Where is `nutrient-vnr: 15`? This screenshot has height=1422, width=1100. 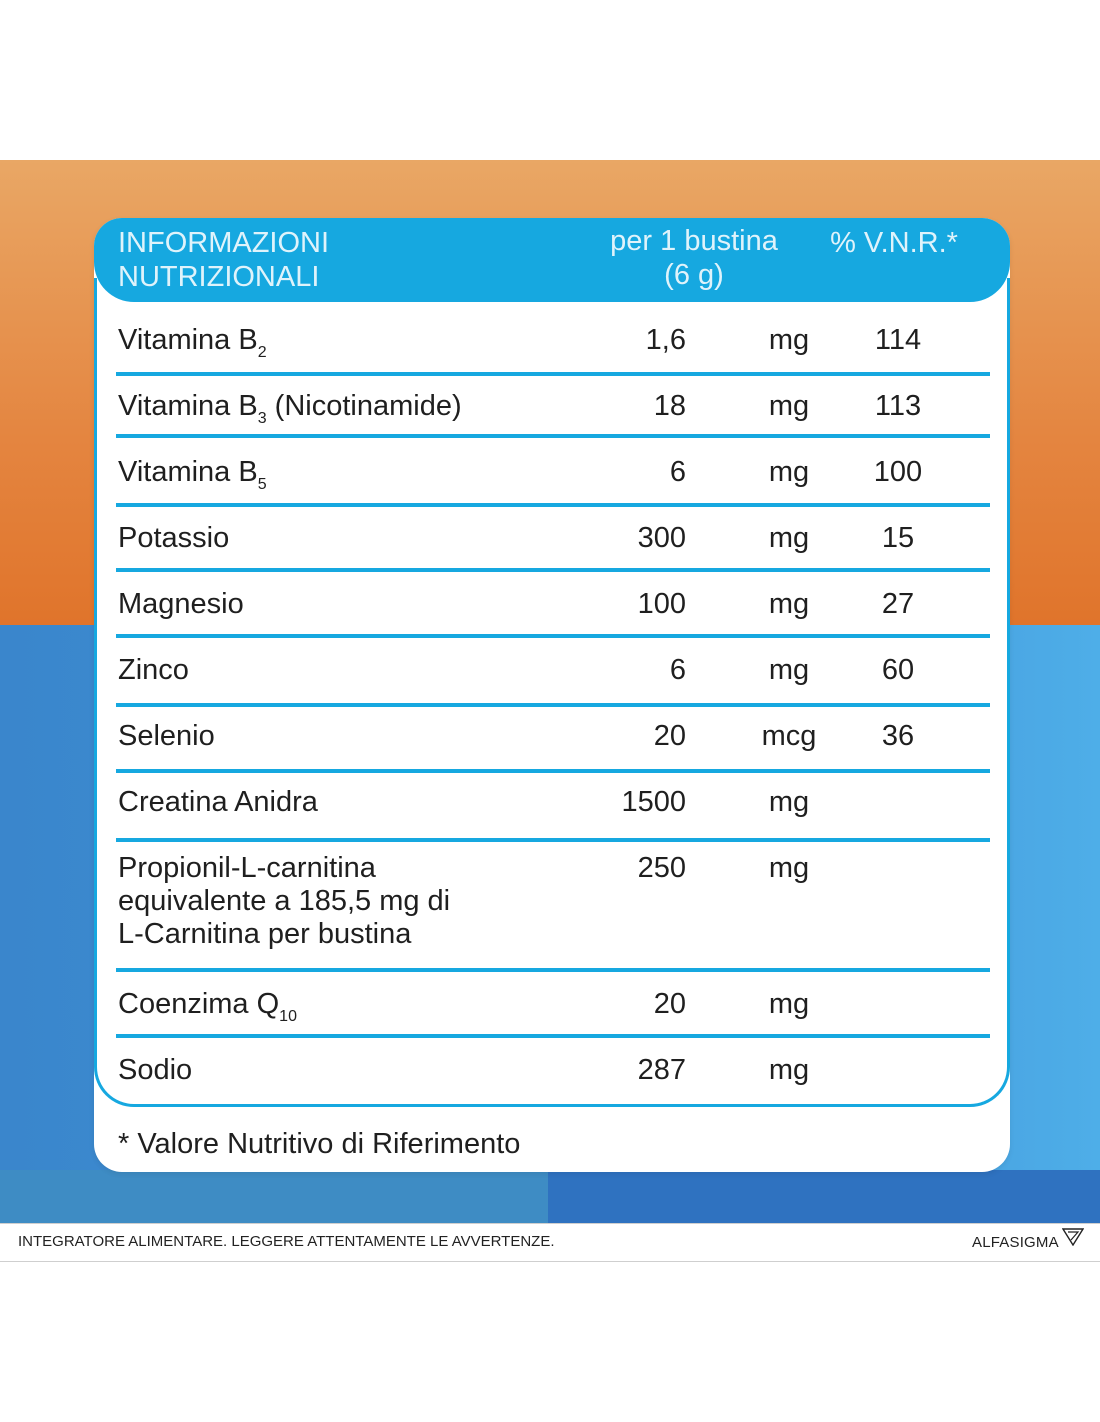 nutrient-vnr: 15 is located at coordinates (898, 538).